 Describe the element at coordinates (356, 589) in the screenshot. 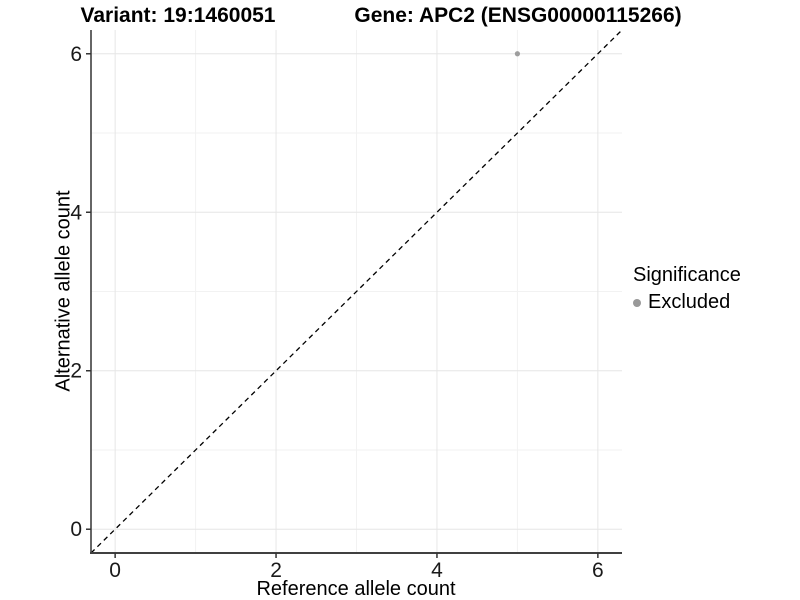

I see `x-axis-title: Reference allele count` at that location.